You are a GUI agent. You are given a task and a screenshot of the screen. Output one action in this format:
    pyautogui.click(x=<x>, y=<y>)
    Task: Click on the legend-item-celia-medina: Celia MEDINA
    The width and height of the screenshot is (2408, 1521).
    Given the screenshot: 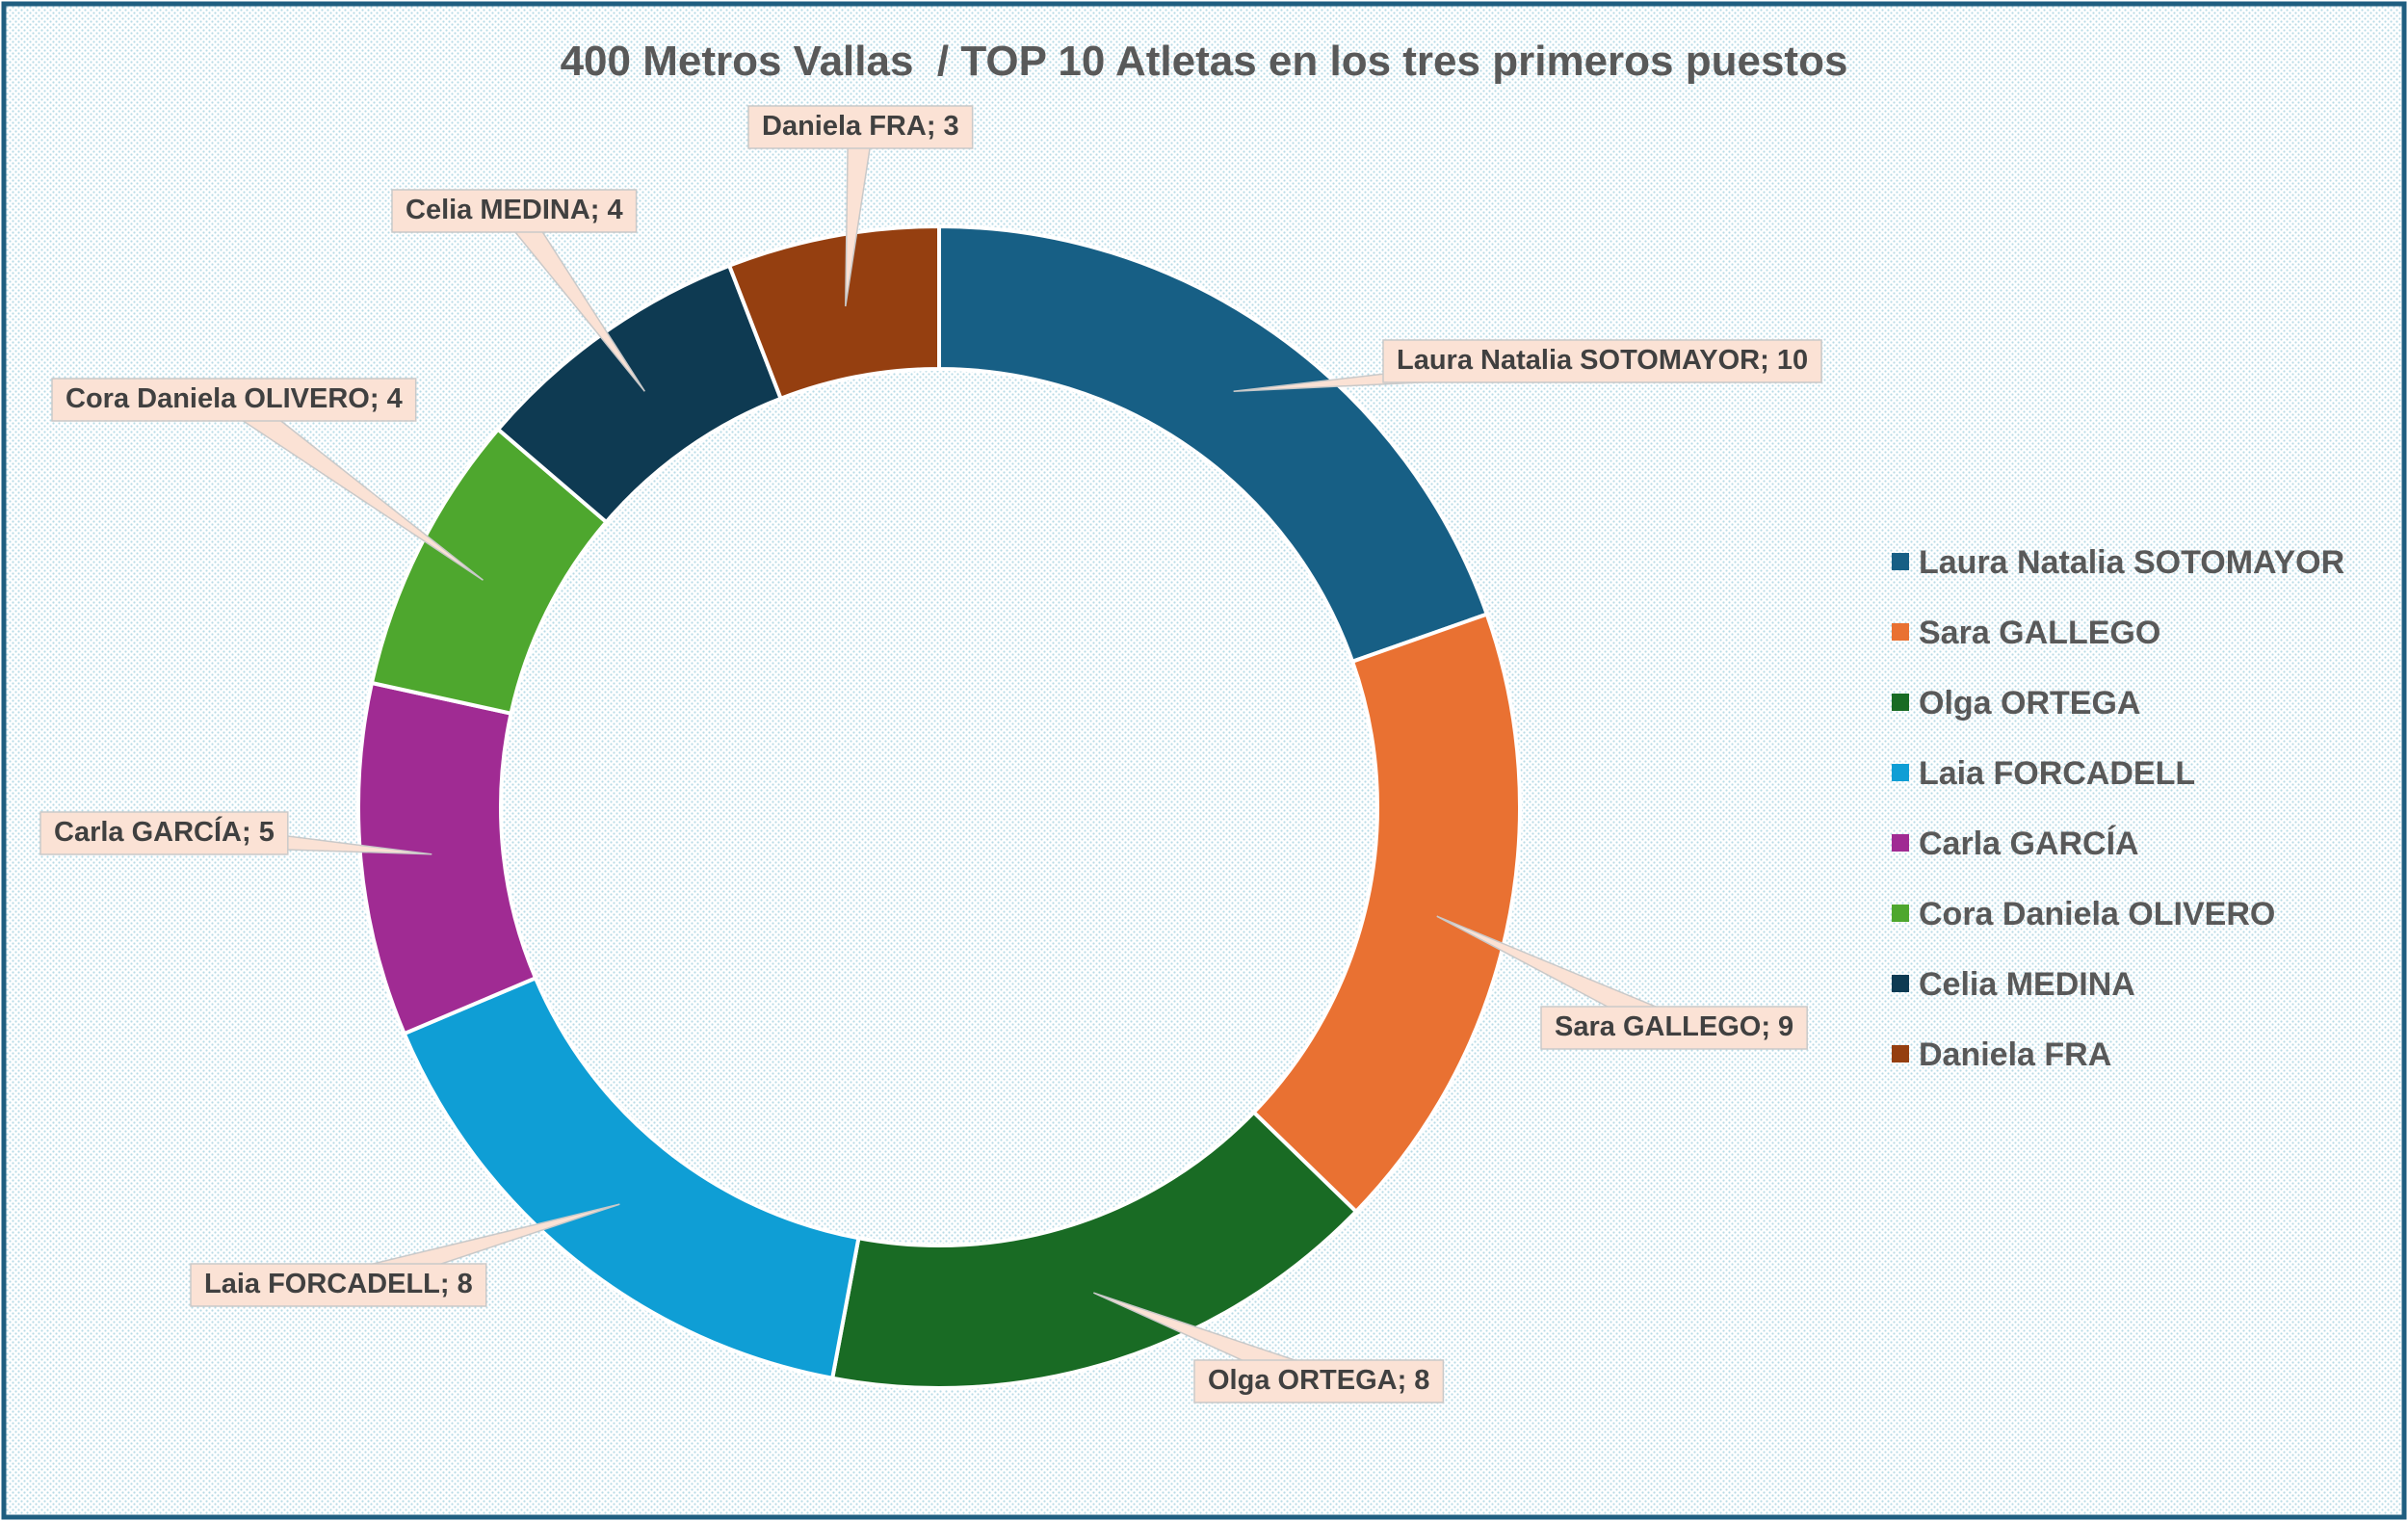 What is the action you would take?
    pyautogui.click(x=2013, y=984)
    